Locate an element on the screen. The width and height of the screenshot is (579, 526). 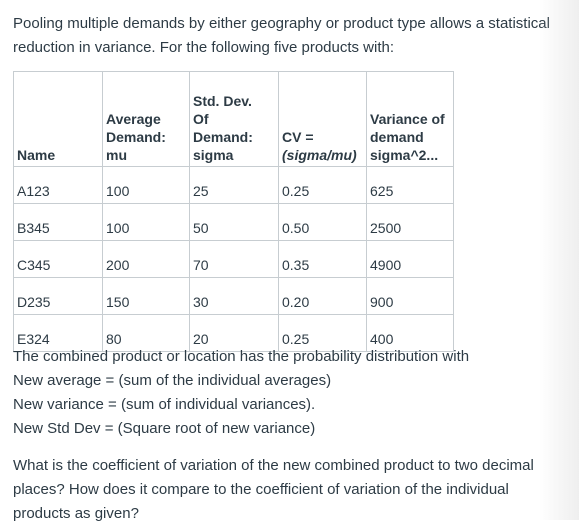
cell-average: 150 is located at coordinates (146, 296).